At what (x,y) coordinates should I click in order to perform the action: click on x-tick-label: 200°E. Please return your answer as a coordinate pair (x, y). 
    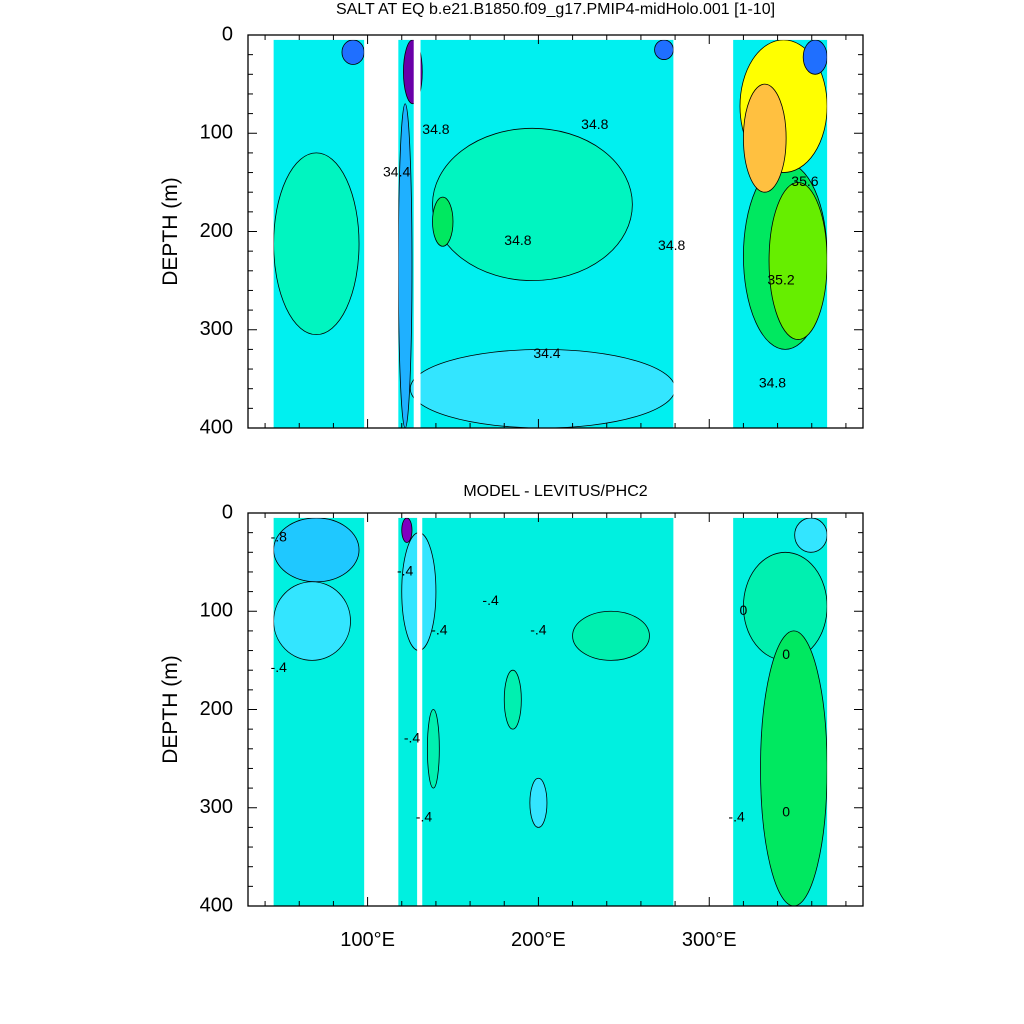
    Looking at the image, I should click on (538, 940).